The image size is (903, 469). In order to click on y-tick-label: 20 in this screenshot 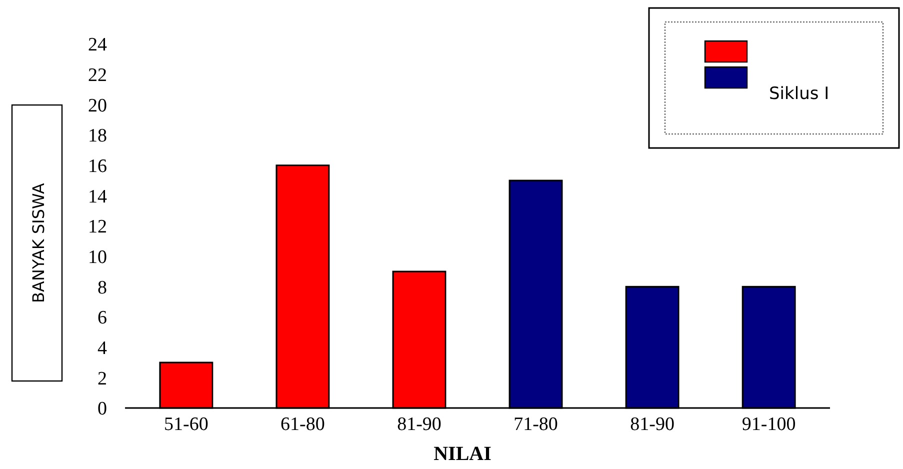, I will do `click(97, 105)`.